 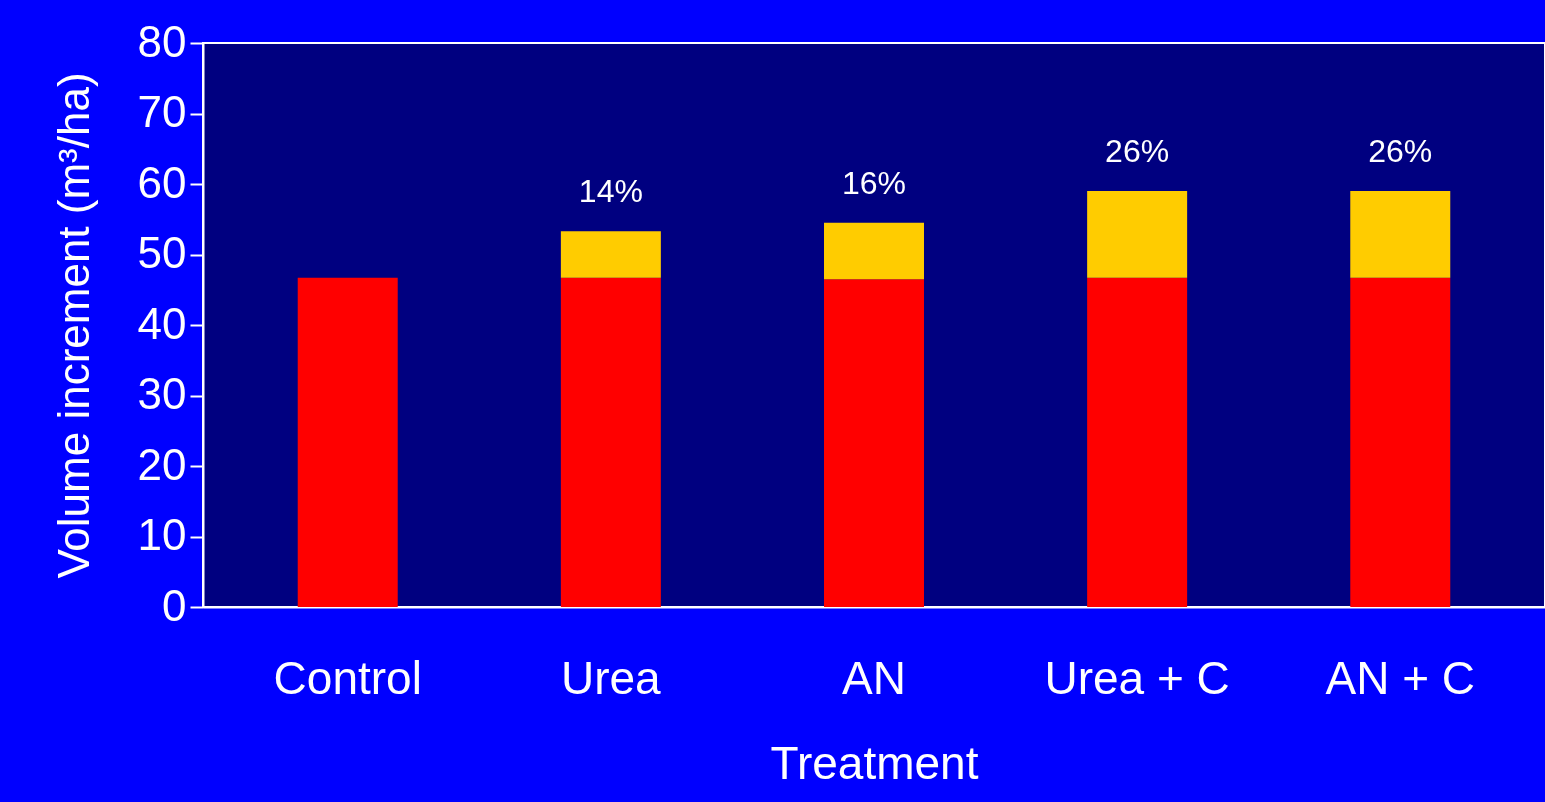 I want to click on y-tick-label: 0, so click(x=174, y=605).